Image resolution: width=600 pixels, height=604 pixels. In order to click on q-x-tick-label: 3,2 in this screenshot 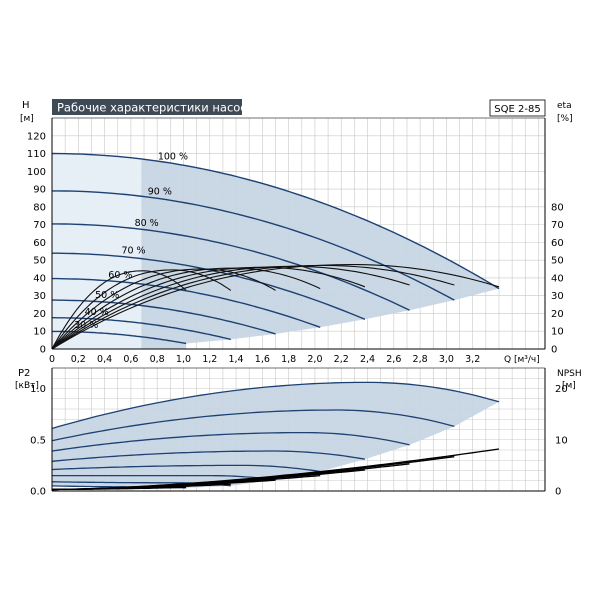, I will do `click(472, 359)`.